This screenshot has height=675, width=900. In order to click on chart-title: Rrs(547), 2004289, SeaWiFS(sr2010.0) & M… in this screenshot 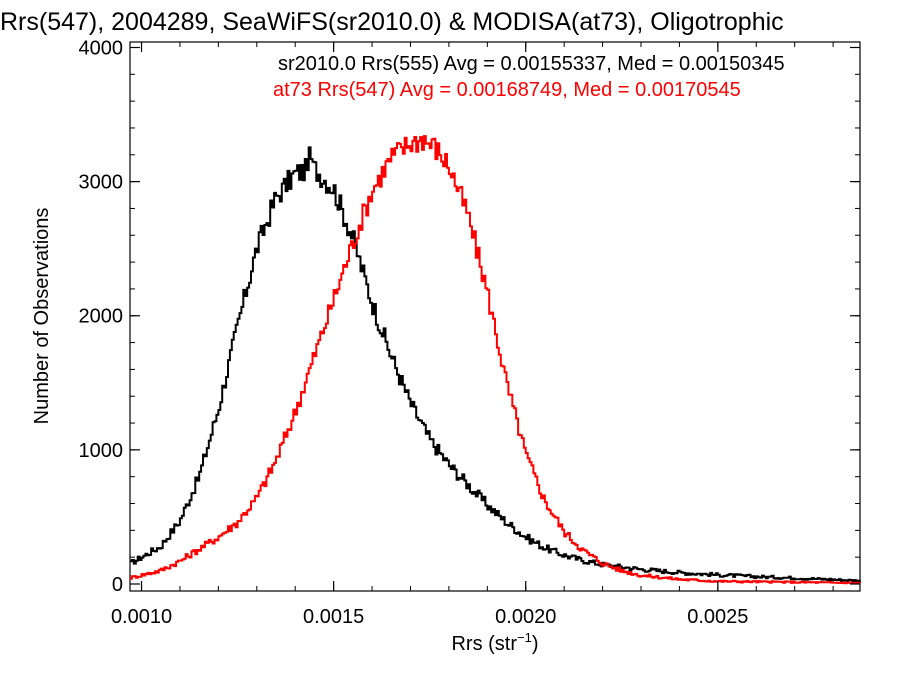, I will do `click(392, 22)`.